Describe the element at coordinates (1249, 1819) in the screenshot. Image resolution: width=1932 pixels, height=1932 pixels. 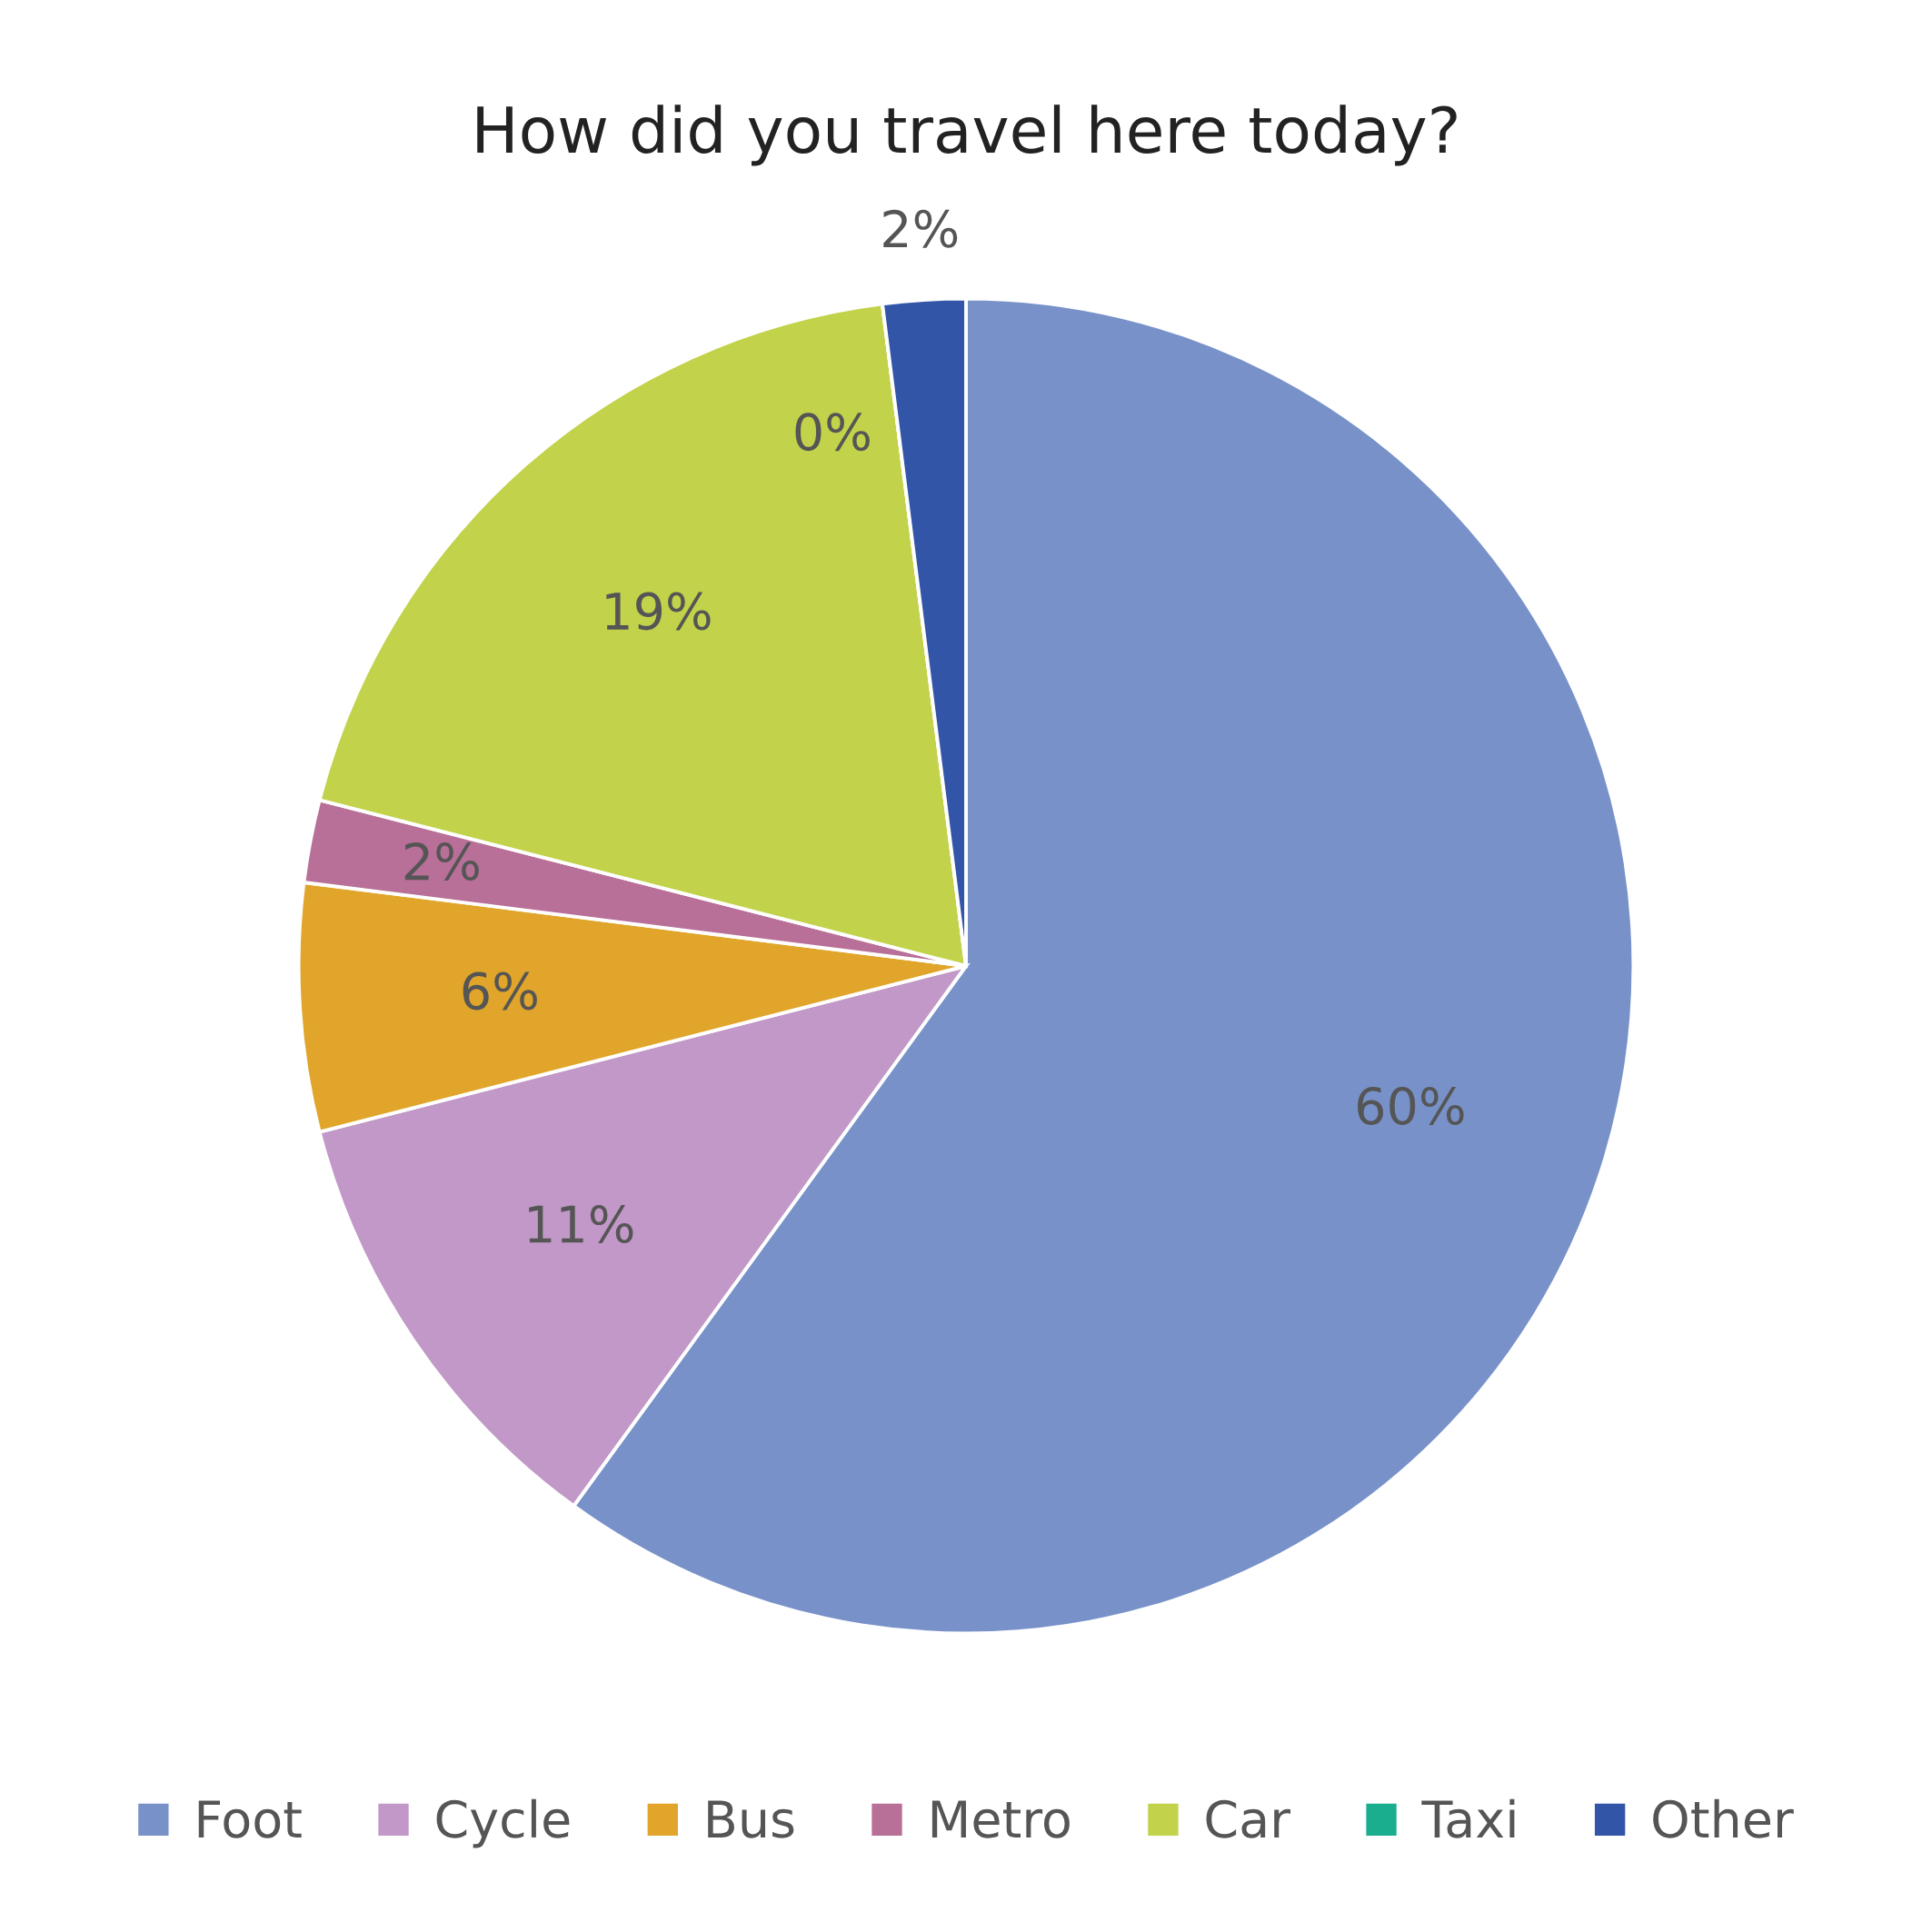
I see `legend-label: Car` at that location.